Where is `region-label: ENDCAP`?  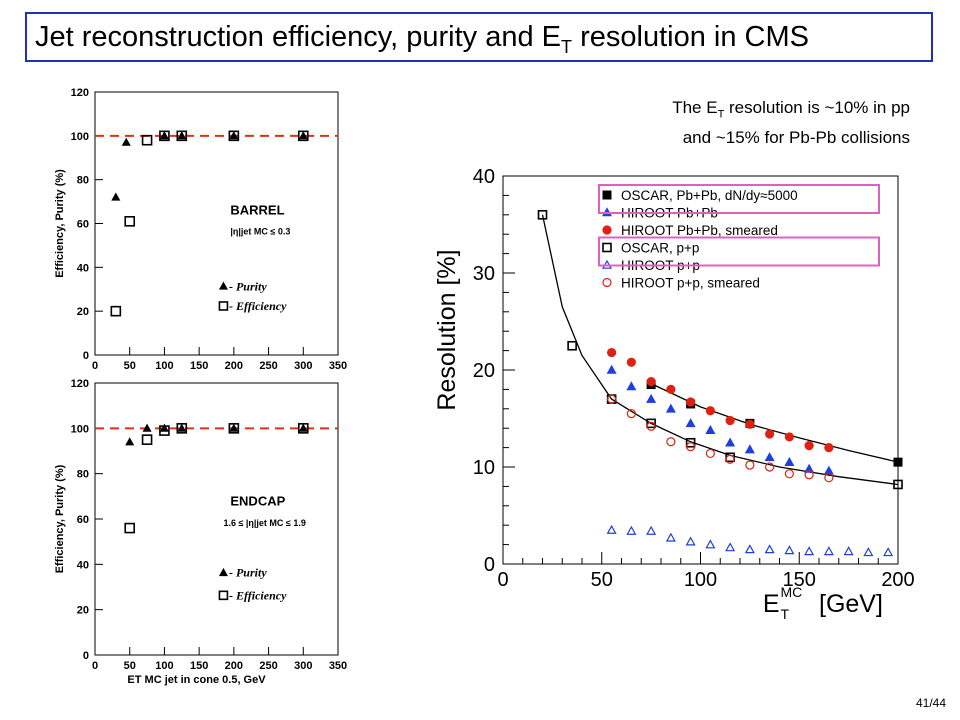 region-label: ENDCAP is located at coordinates (257, 500).